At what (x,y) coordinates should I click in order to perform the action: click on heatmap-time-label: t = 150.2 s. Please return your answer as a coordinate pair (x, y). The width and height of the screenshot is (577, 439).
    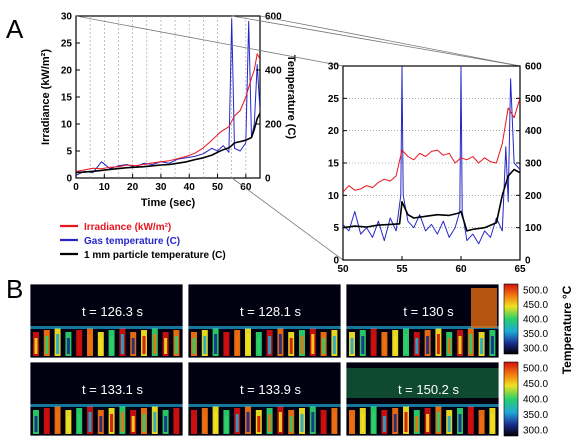
    Looking at the image, I should click on (429, 389).